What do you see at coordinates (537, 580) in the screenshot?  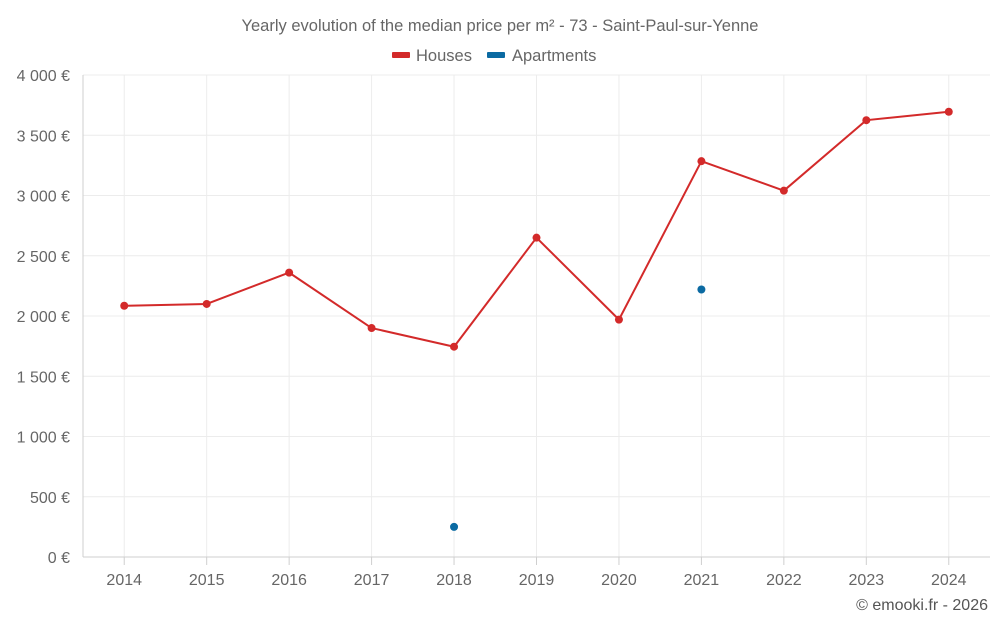 I see `x-tick-label: 2019` at bounding box center [537, 580].